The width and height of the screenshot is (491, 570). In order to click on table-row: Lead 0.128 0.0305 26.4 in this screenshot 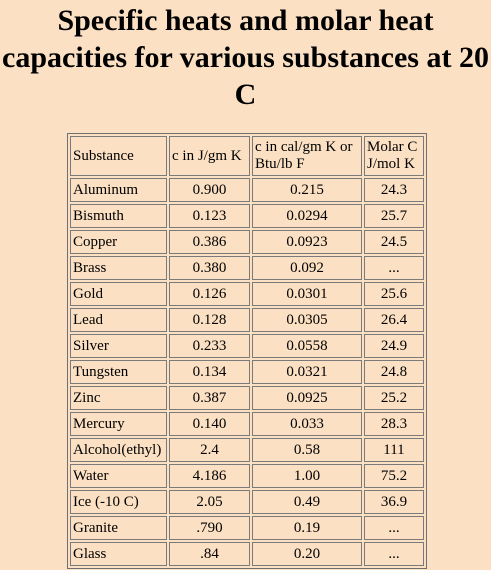, I will do `click(247, 320)`.